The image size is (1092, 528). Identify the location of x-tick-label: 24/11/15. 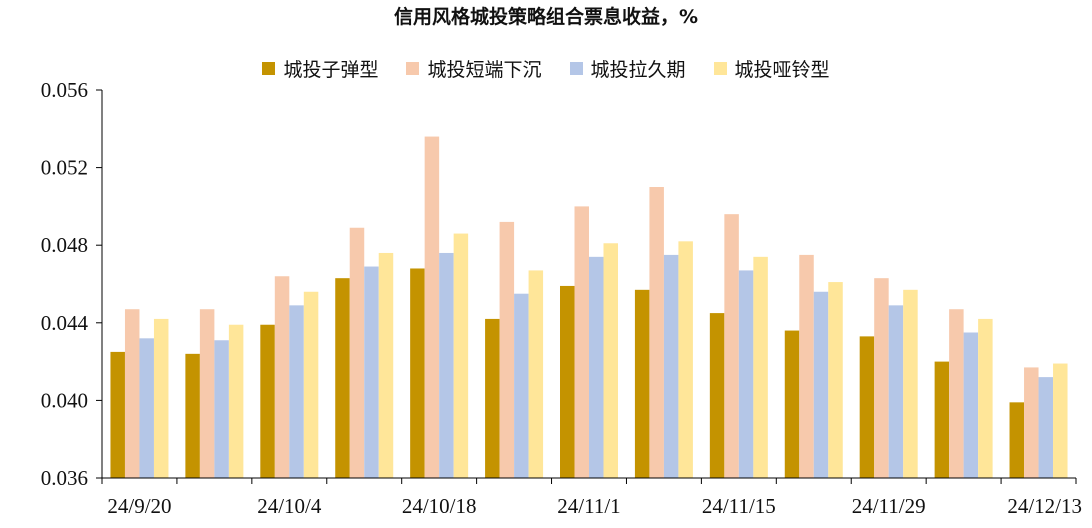
(739, 506).